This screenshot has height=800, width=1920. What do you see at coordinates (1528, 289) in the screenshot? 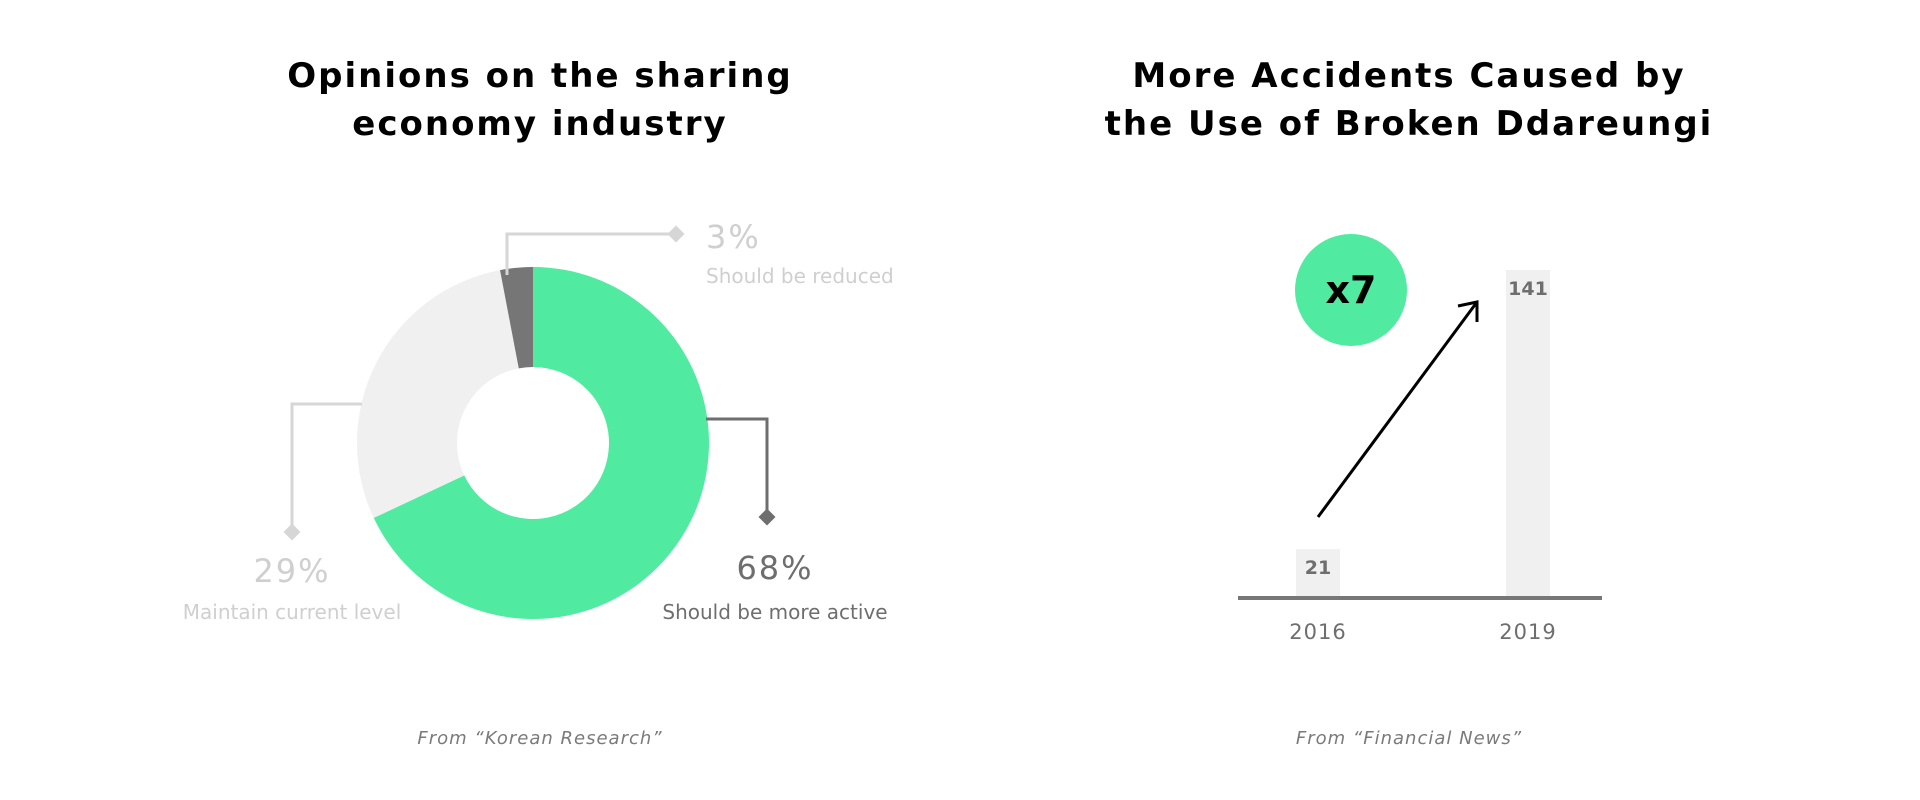
I see `bar-value-label: 141` at bounding box center [1528, 289].